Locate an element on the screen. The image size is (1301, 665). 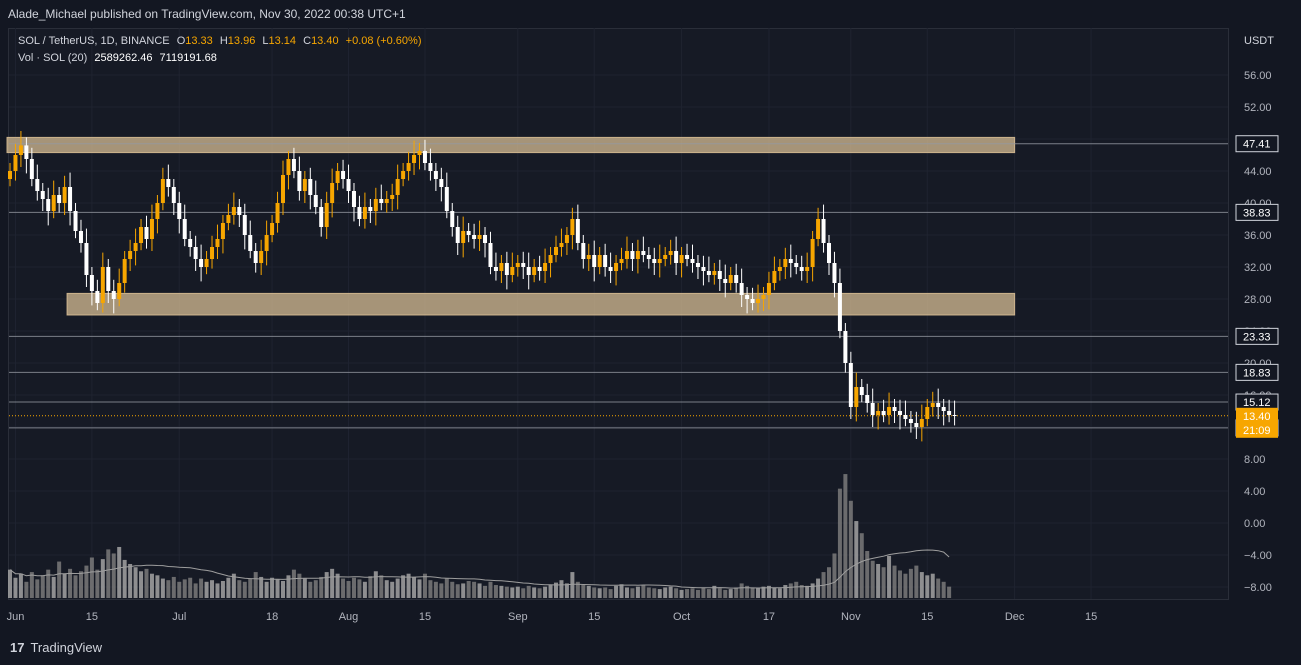
y-tick-label: 32.00 is located at coordinates (1258, 268).